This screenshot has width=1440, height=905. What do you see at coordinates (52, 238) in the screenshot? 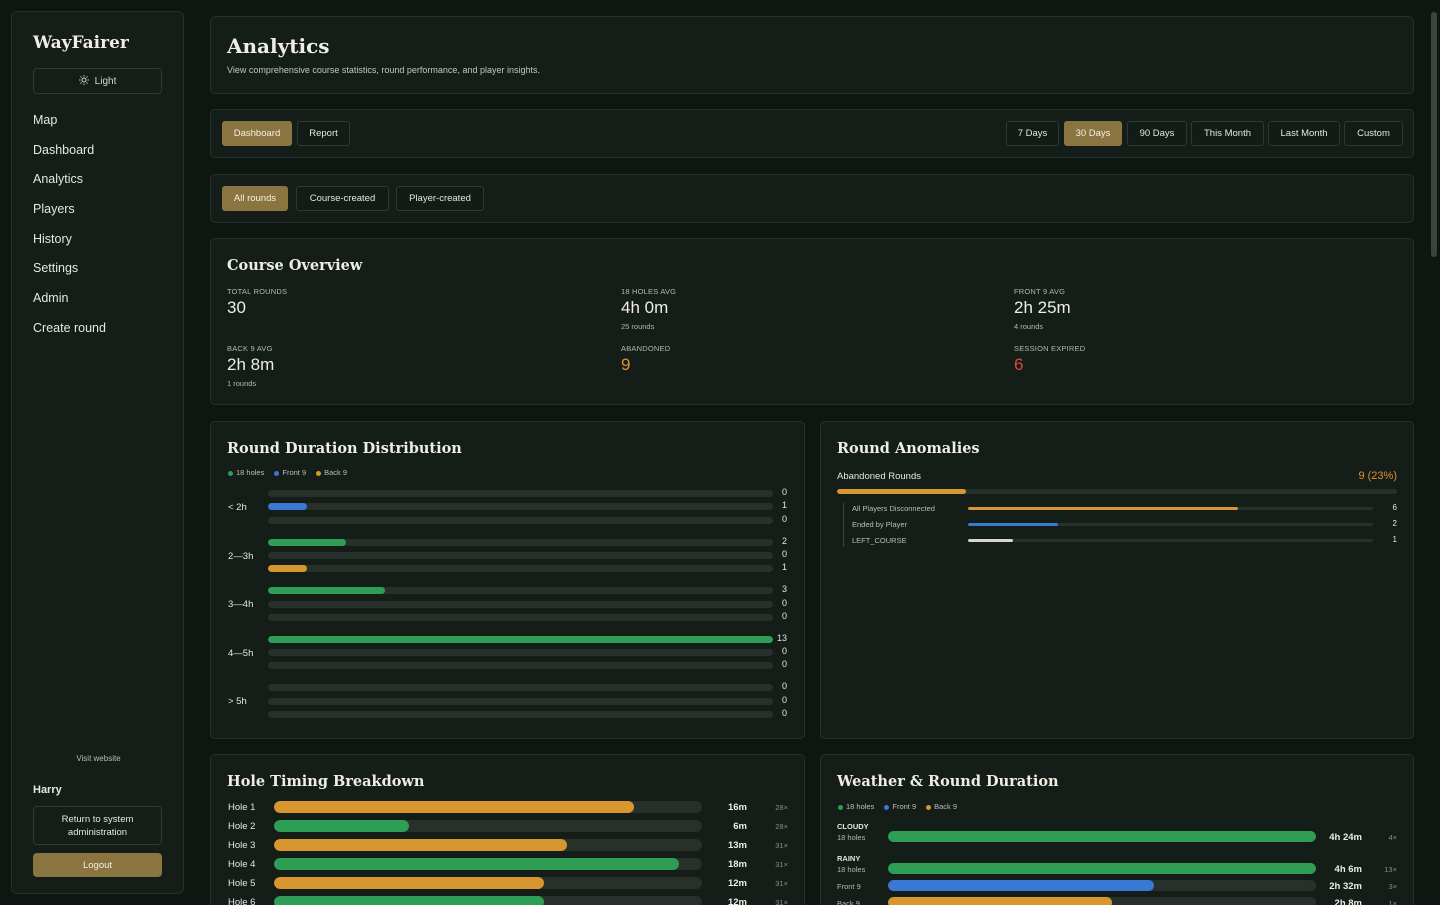
I see `sidebar-item-history: History` at bounding box center [52, 238].